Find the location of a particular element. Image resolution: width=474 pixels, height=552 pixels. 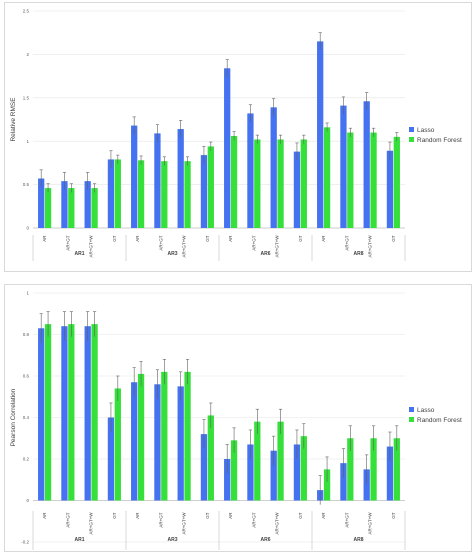

group-label: AR3 is located at coordinates (172, 540).